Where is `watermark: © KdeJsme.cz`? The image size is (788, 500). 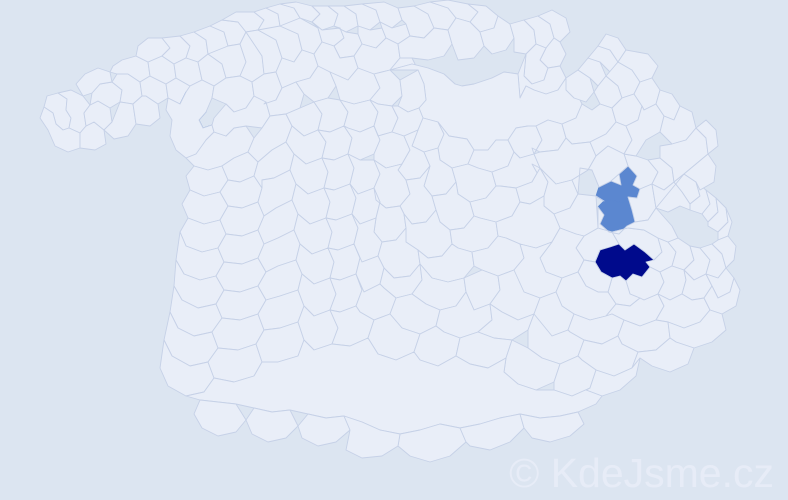
watermark: © KdeJsme.cz is located at coordinates (641, 473).